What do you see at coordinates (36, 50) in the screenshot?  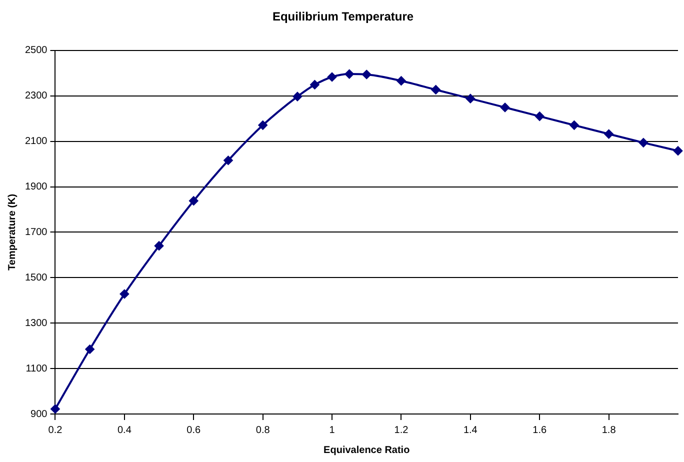 I see `y-tick-label: 2500` at bounding box center [36, 50].